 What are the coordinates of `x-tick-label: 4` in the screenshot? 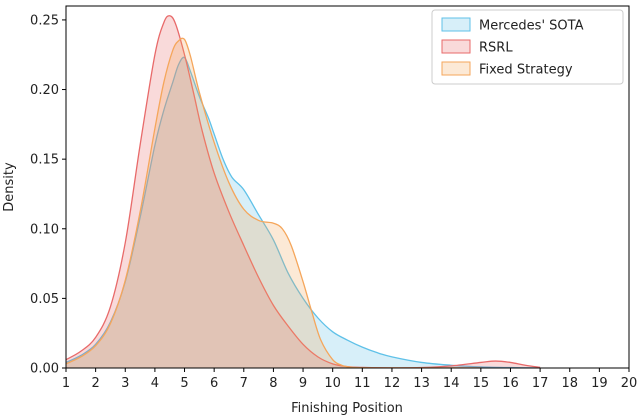 It's located at (155, 383).